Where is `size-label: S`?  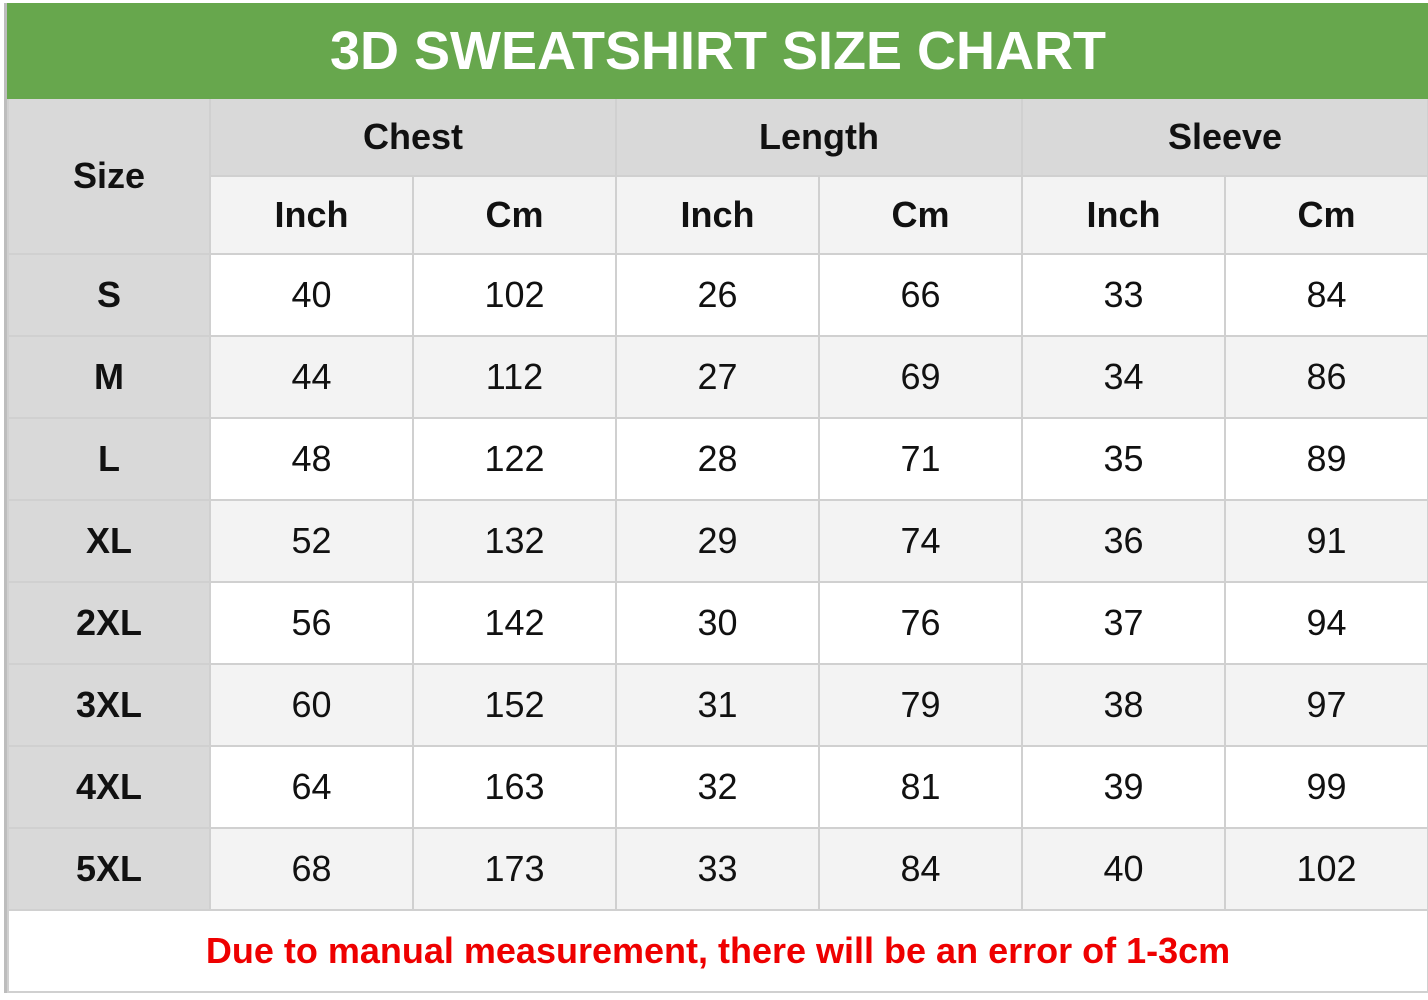 size-label: S is located at coordinates (109, 295).